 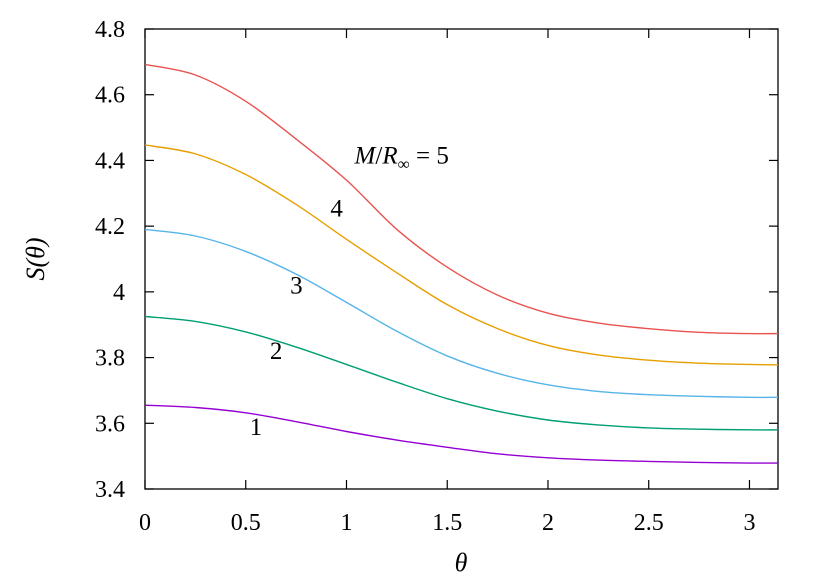 I want to click on x-axis-title: θ, so click(x=461, y=562).